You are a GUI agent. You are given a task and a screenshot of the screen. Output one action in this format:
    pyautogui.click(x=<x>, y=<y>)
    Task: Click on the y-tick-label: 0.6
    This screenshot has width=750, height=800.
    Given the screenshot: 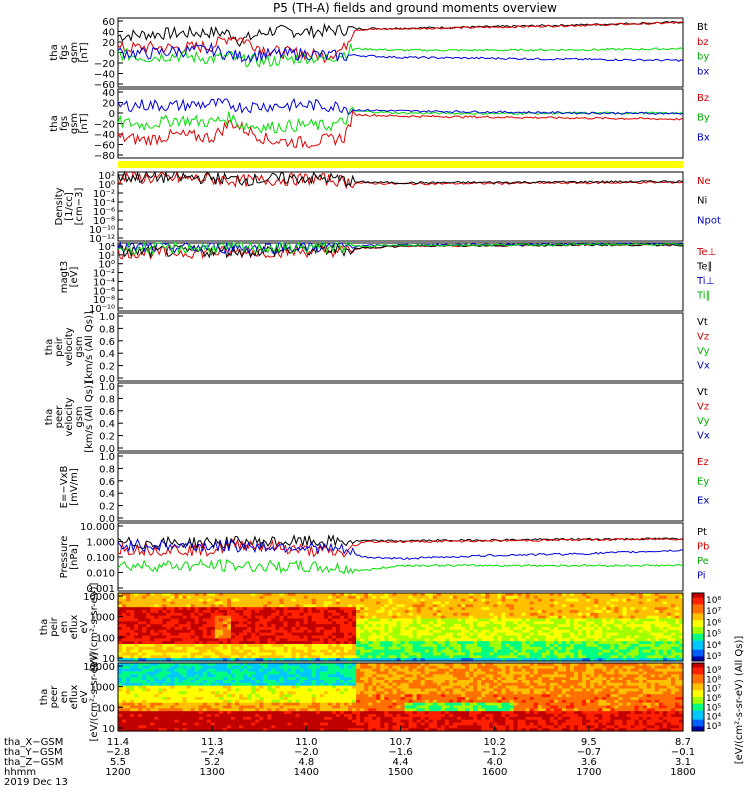 What is the action you would take?
    pyautogui.click(x=107, y=342)
    